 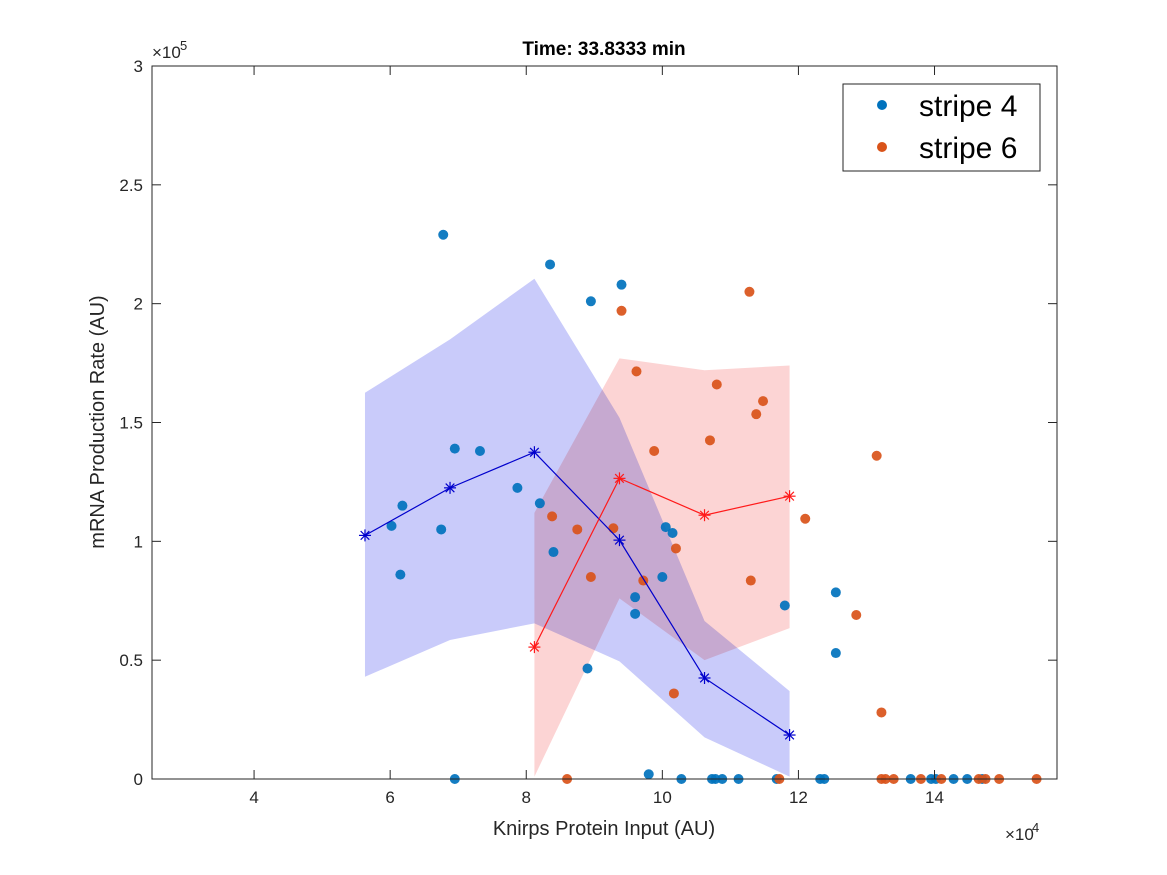 What do you see at coordinates (253, 797) in the screenshot?
I see `x-tick-label: 4` at bounding box center [253, 797].